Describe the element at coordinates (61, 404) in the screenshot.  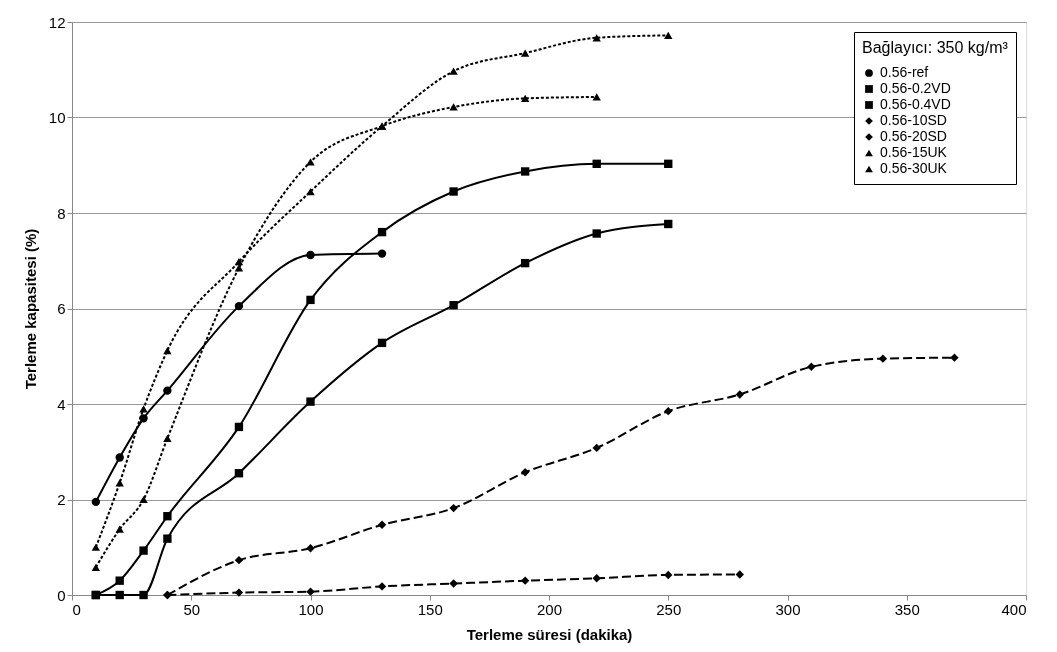
I see `y-tick-label: 4` at that location.